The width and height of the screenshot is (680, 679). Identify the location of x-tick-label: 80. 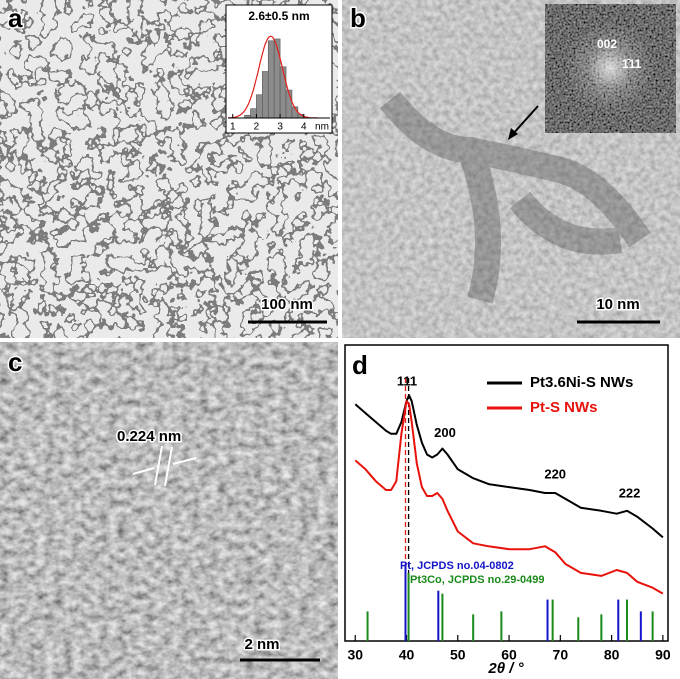
(612, 655).